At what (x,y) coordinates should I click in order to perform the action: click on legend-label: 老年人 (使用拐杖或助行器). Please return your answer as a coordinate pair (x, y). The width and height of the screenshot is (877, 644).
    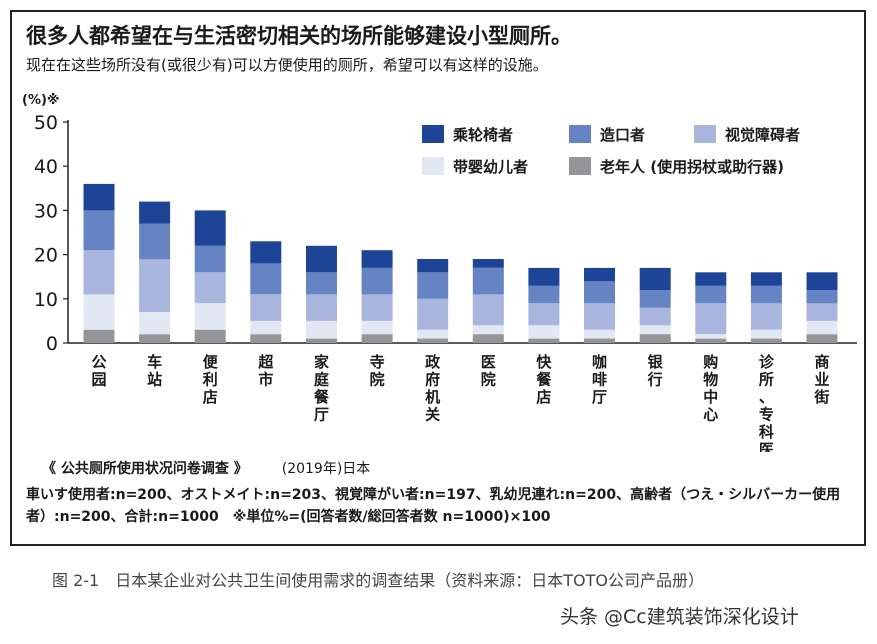
    Looking at the image, I should click on (691, 167).